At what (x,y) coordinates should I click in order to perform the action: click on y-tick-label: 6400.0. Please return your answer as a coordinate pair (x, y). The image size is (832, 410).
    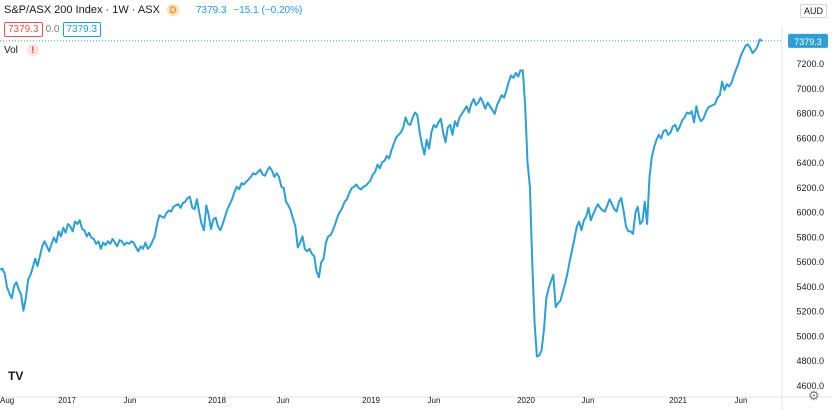
    Looking at the image, I should click on (810, 163).